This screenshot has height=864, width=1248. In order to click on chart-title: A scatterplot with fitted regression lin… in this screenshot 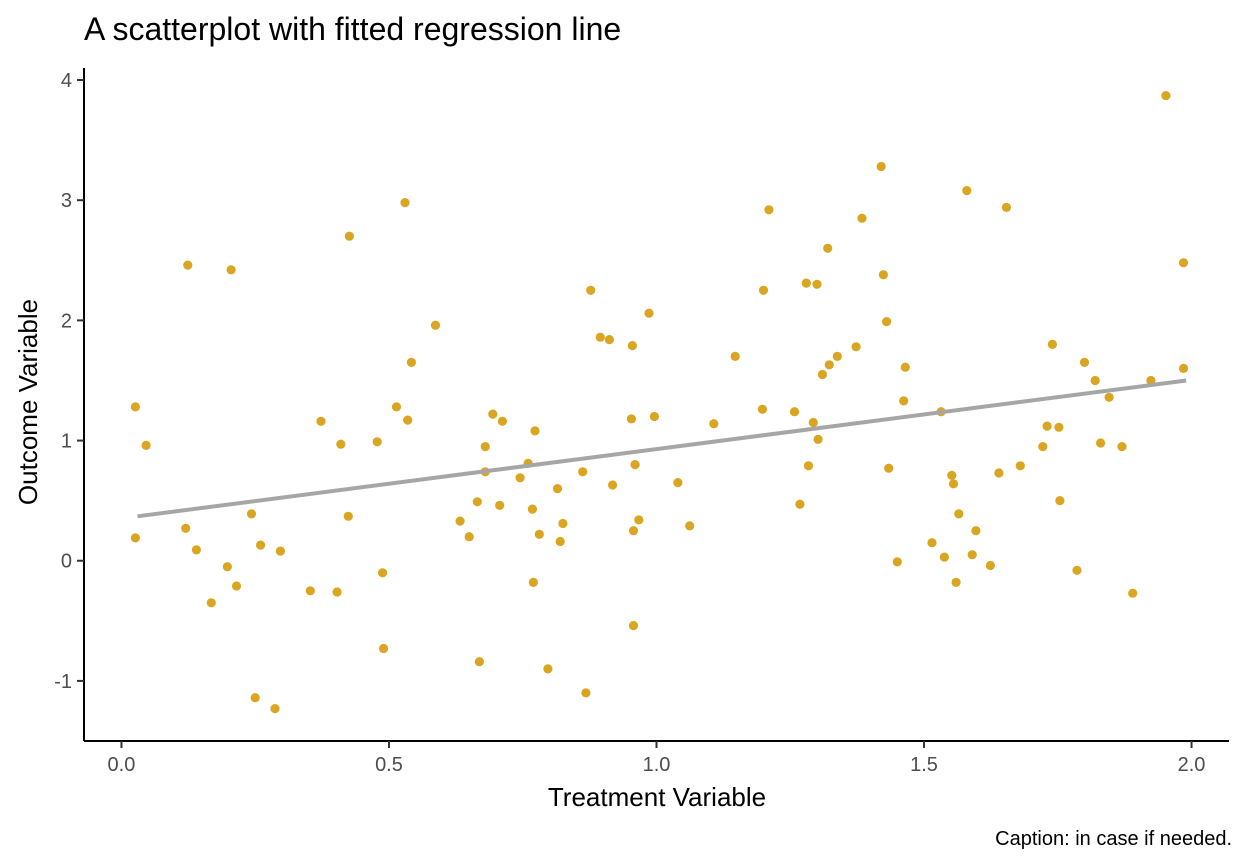, I will do `click(352, 29)`.